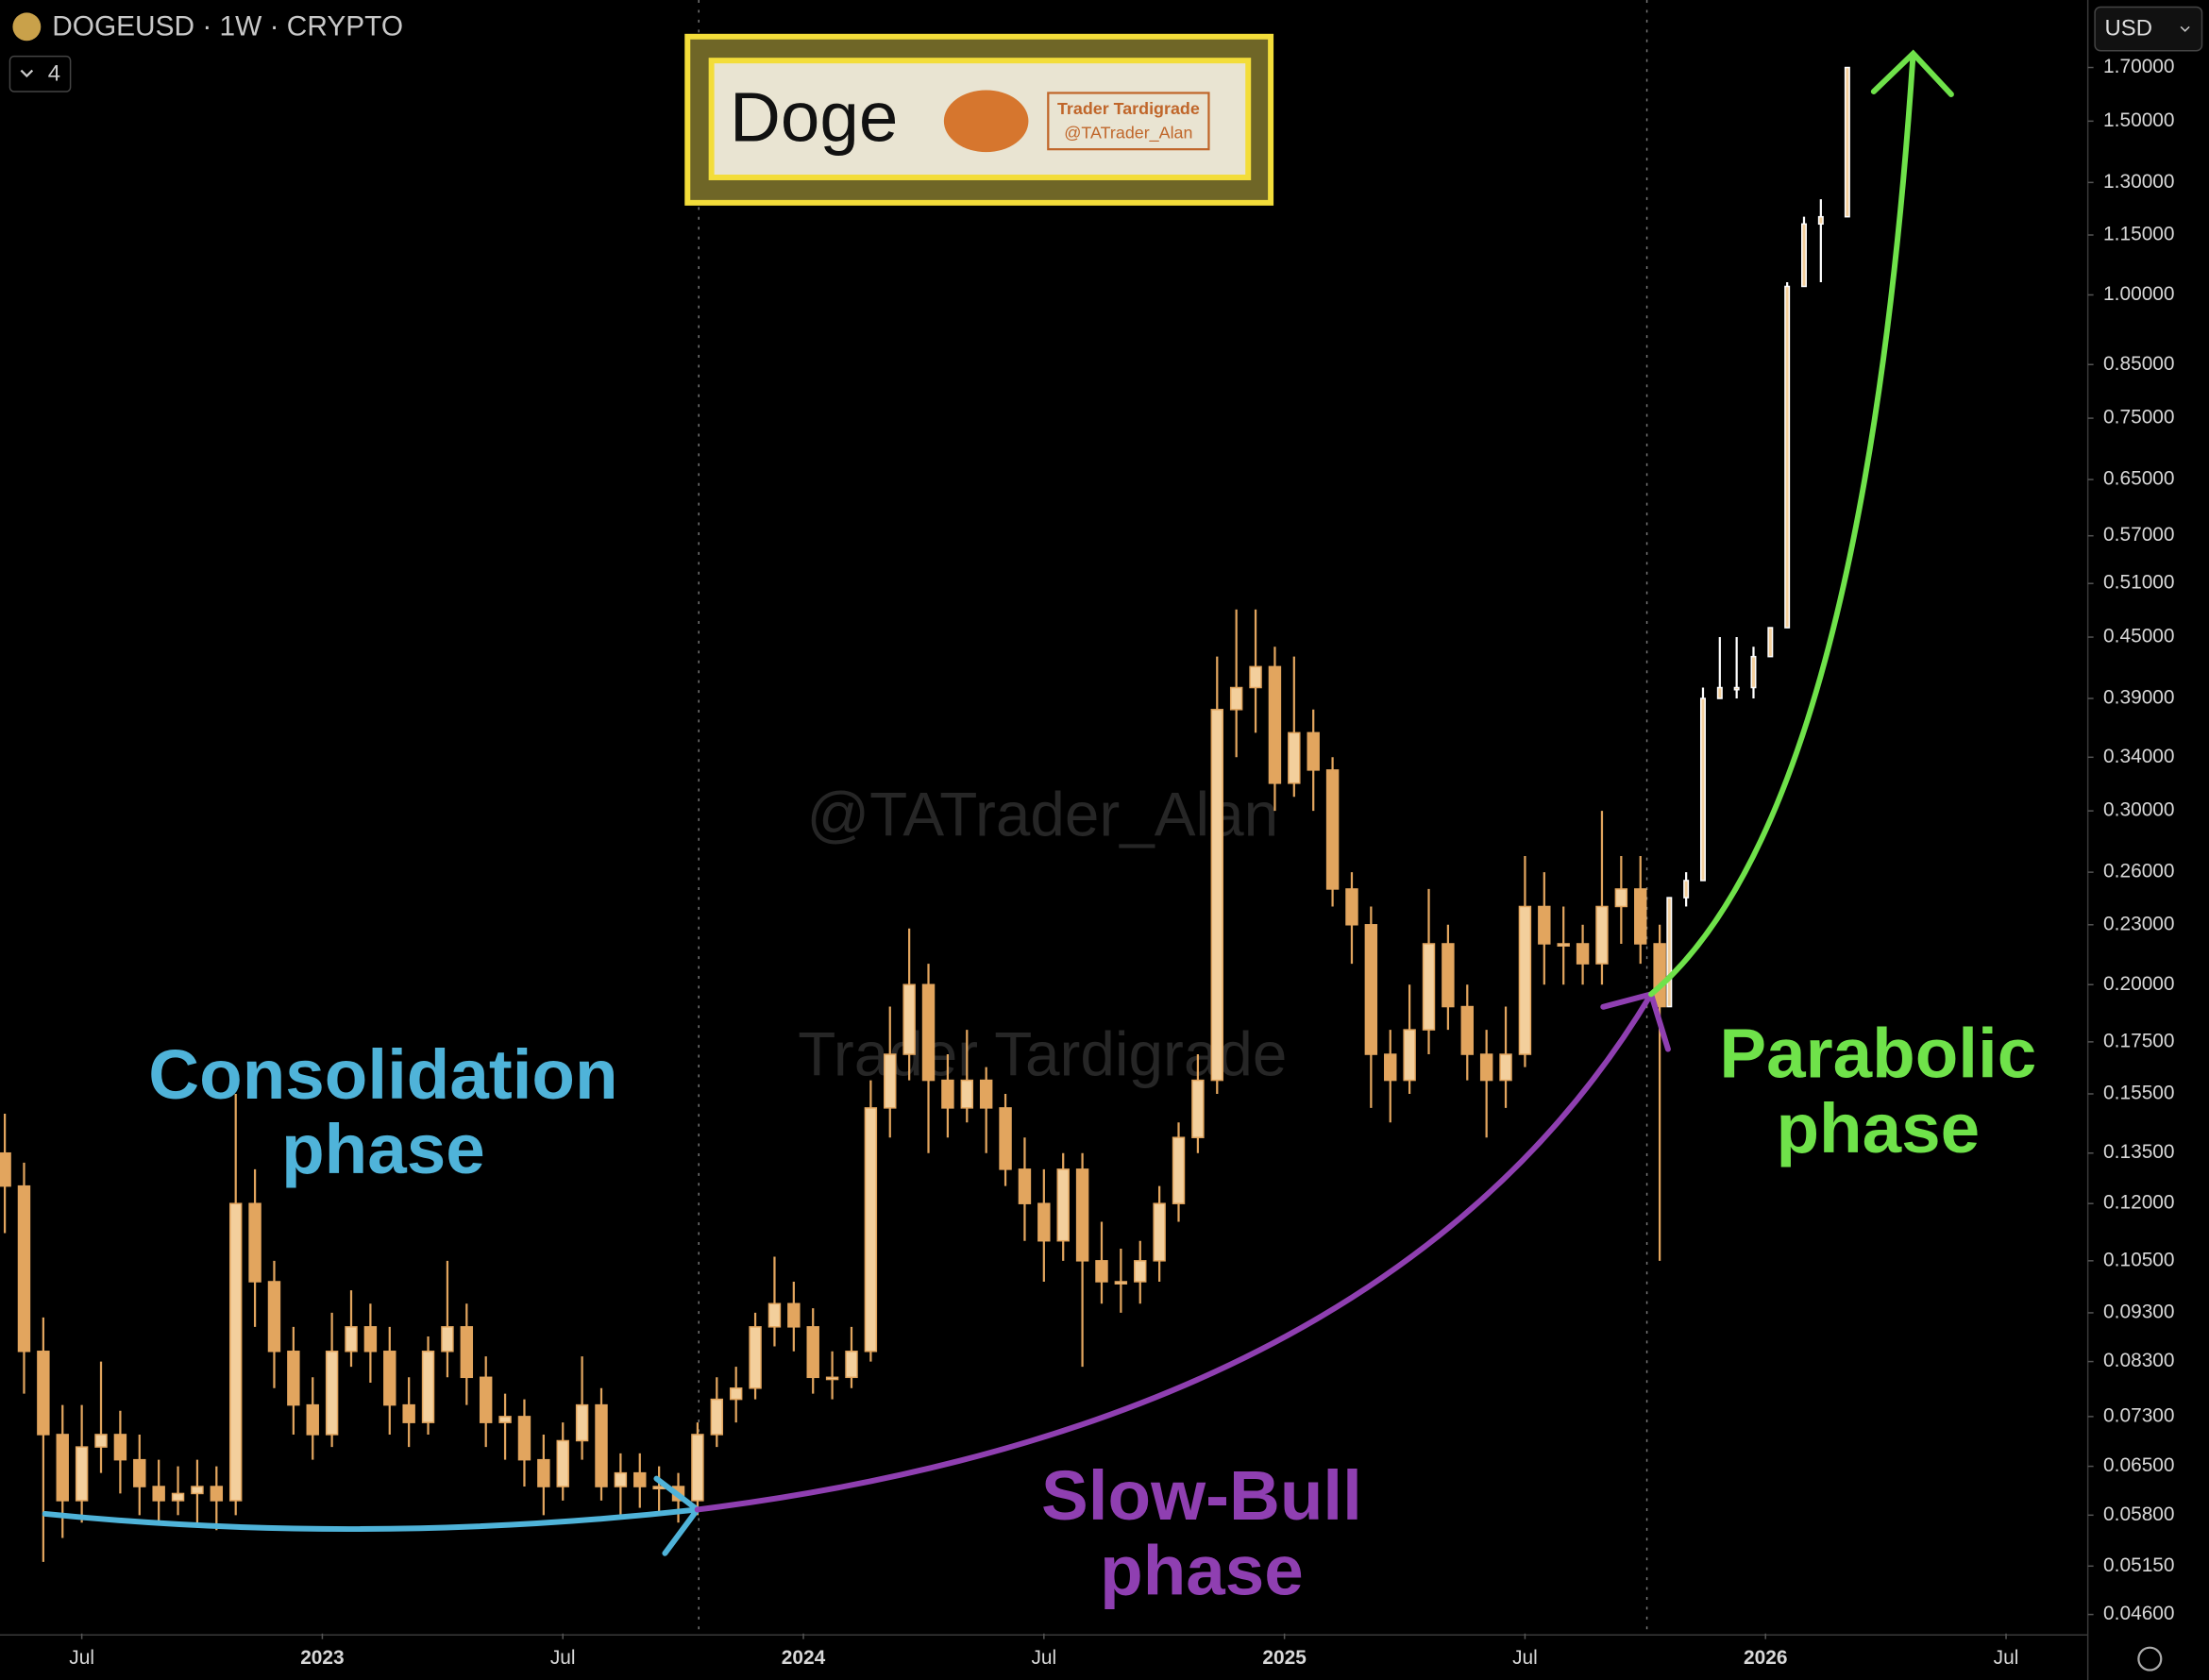 This screenshot has height=1680, width=2209. Describe the element at coordinates (2138, 1203) in the screenshot. I see `y-tick-label: 0.12000` at that location.